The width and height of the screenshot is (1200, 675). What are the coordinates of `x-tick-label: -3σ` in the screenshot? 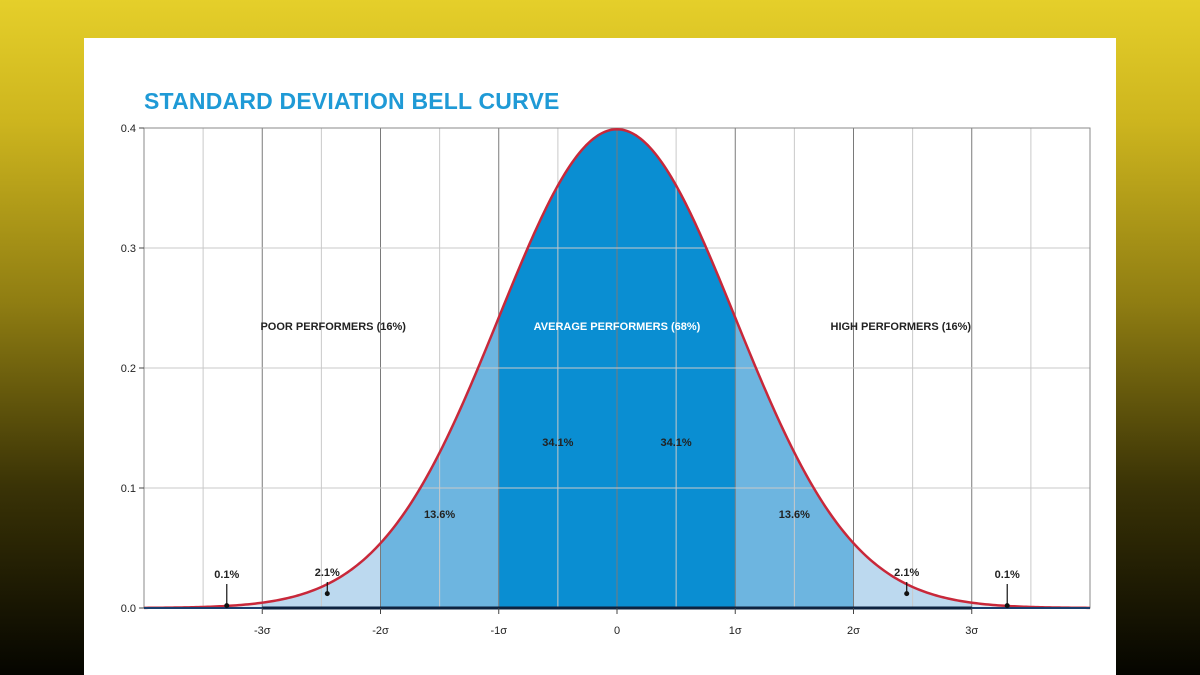 It's located at (262, 631).